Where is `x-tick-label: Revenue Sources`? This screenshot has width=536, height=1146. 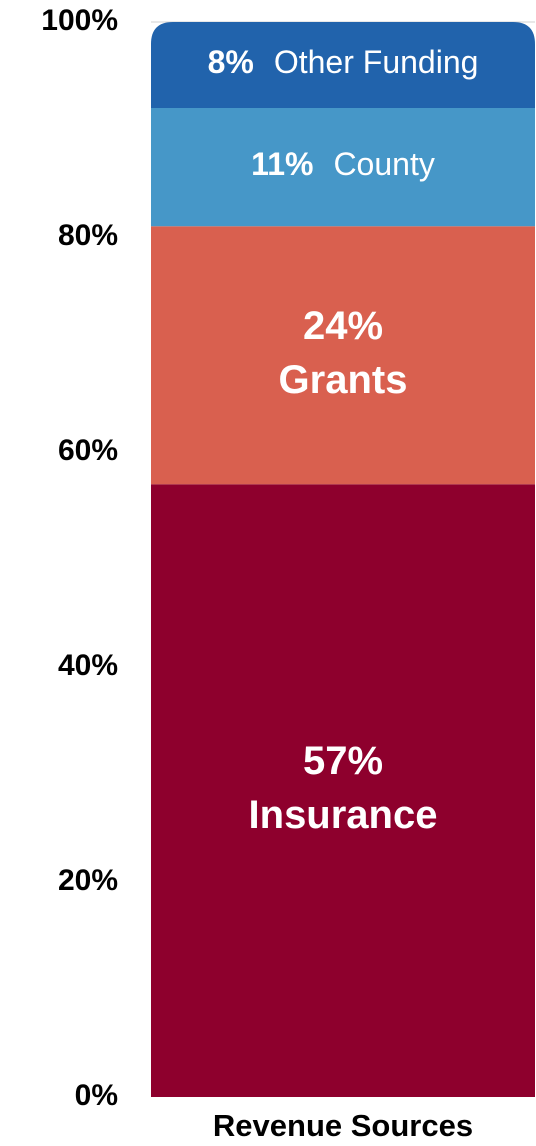 x-tick-label: Revenue Sources is located at coordinates (343, 1125).